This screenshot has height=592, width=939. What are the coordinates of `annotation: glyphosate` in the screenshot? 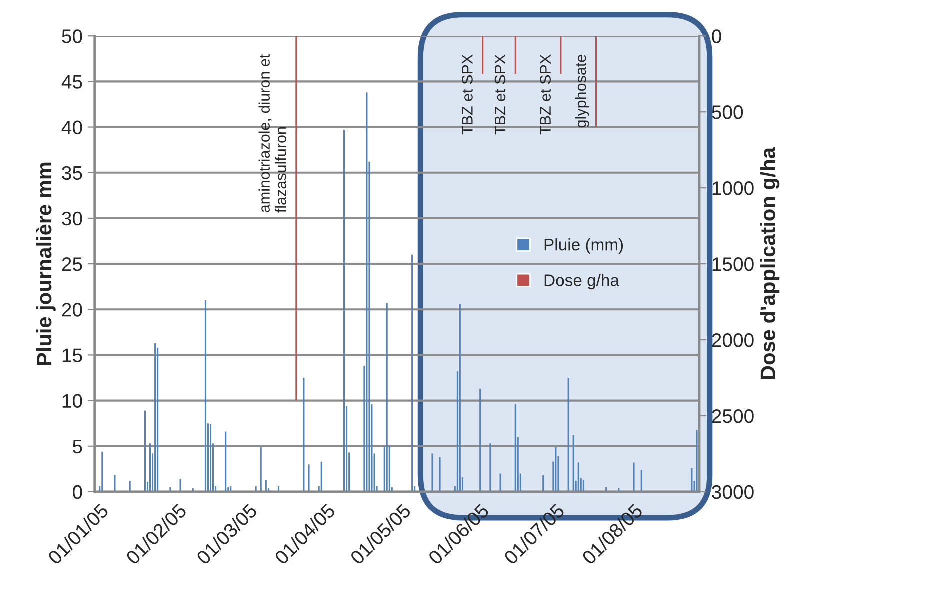 It's located at (582, 91).